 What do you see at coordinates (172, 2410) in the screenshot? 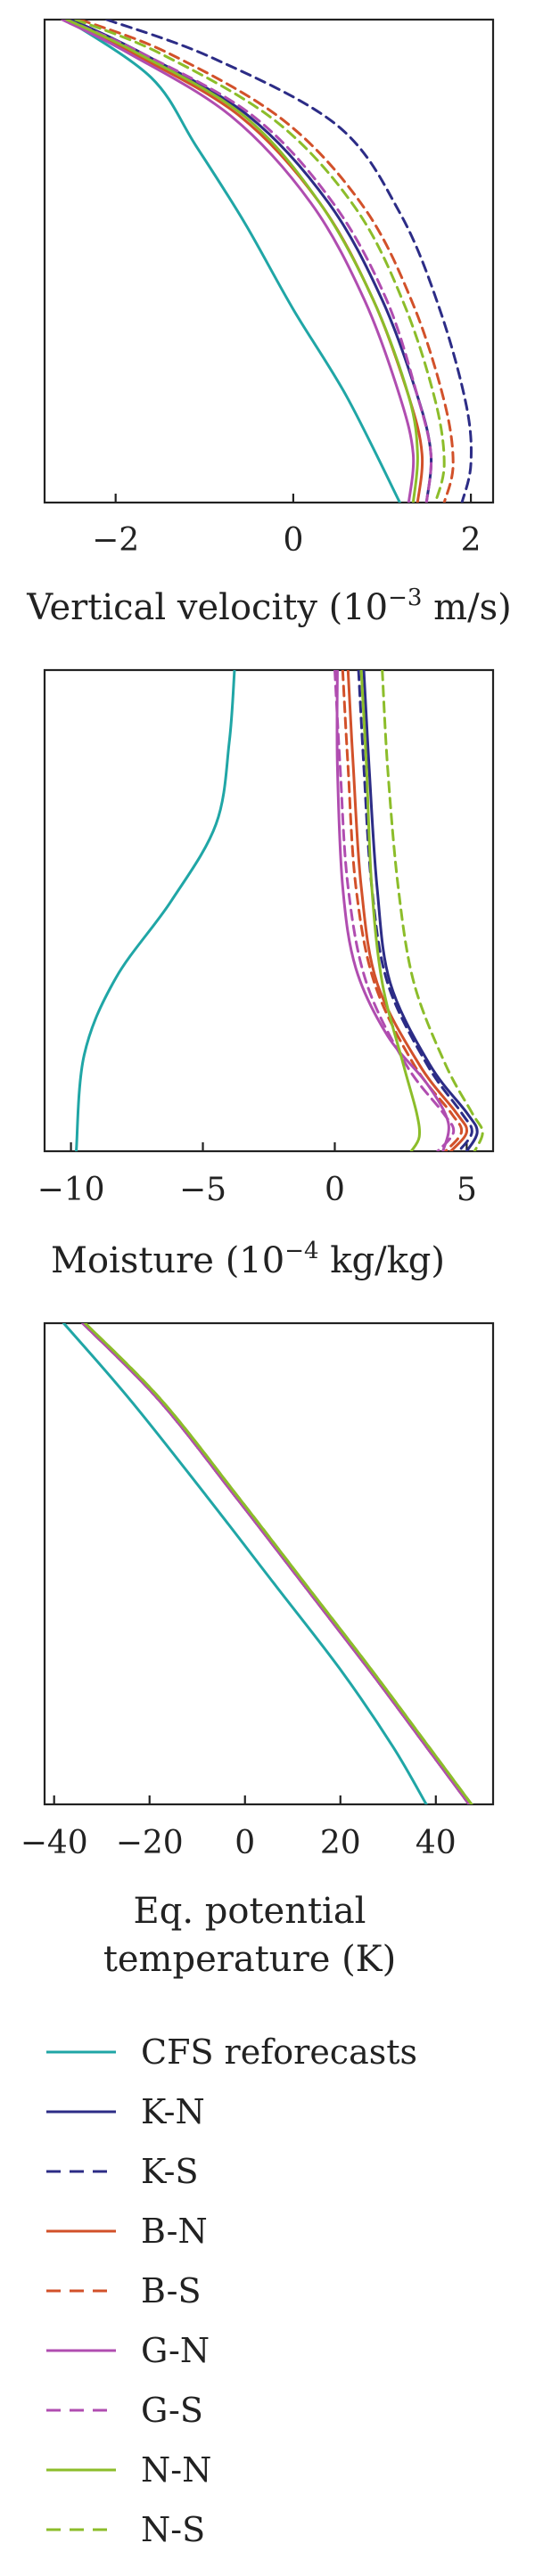
I see `legend-label: G-S` at bounding box center [172, 2410].